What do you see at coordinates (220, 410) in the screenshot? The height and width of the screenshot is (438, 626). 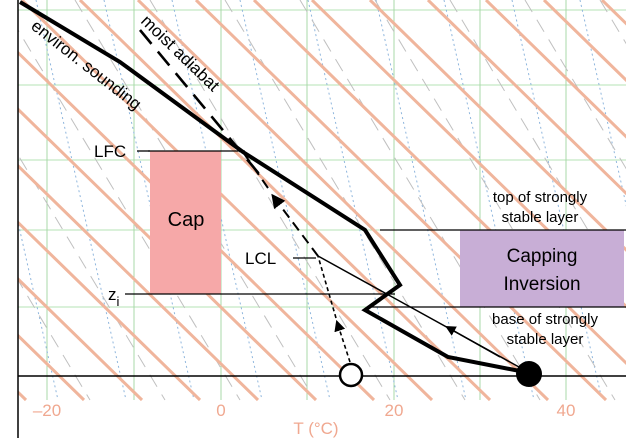 I see `x-tick-0: 0` at bounding box center [220, 410].